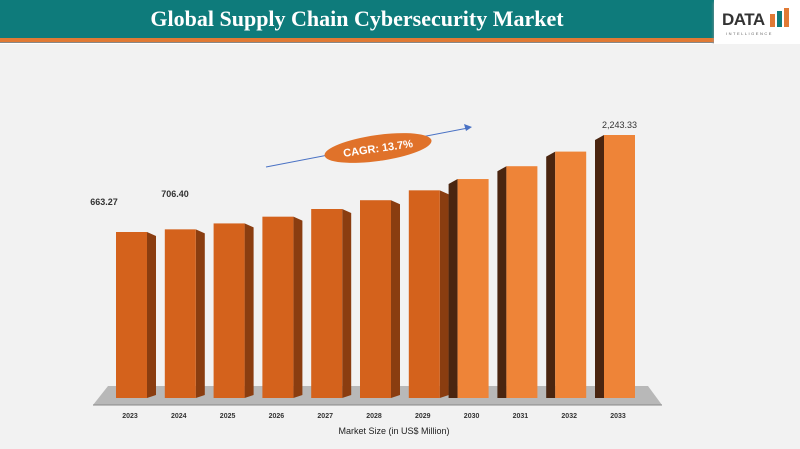 The height and width of the screenshot is (449, 800). I want to click on bar-2023, so click(136, 315).